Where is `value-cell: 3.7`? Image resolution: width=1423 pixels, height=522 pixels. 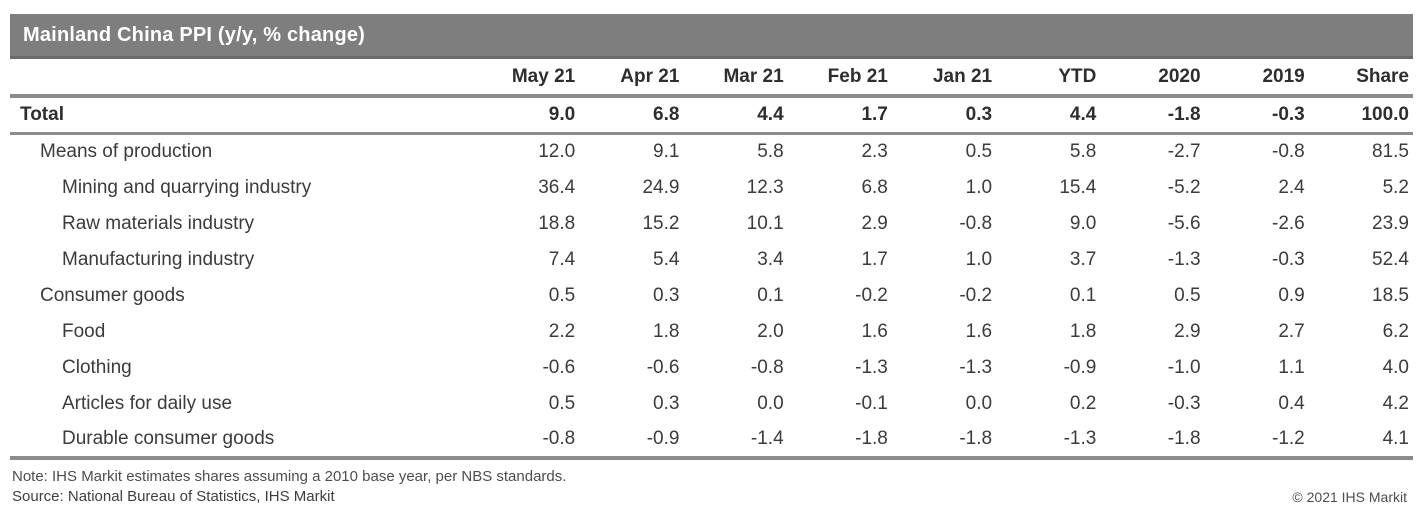 value-cell: 3.7 is located at coordinates (1083, 259).